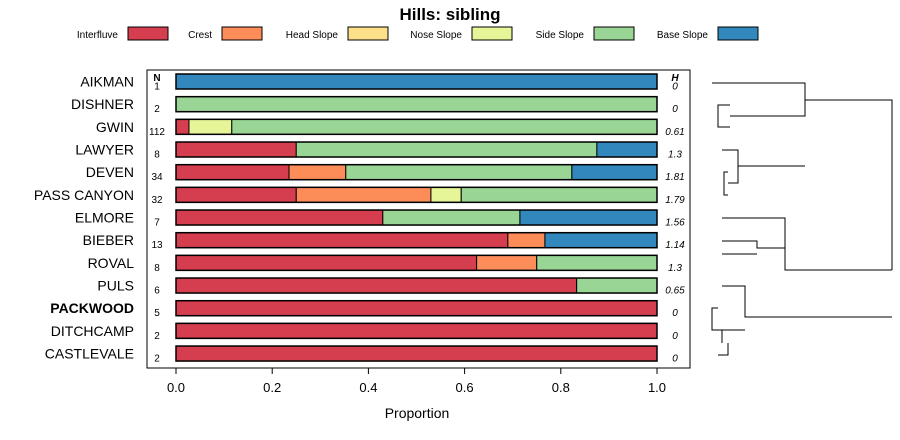 The image size is (900, 440). I want to click on x-tick-label: 1.0, so click(657, 387).